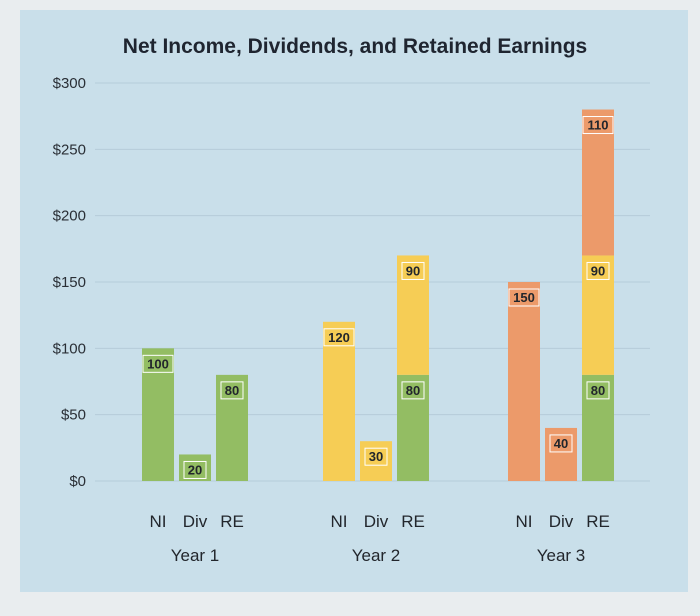 This screenshot has height=616, width=700. Describe the element at coordinates (376, 555) in the screenshot. I see `x-group-label: Year 2` at that location.